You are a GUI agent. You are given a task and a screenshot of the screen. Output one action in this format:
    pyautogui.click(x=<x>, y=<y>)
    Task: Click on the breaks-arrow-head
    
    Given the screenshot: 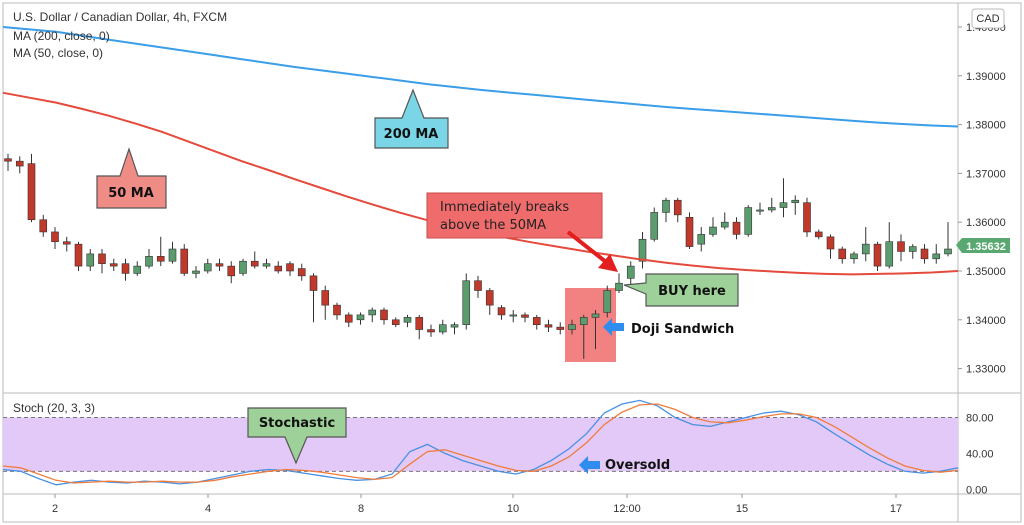 What is the action you would take?
    pyautogui.click(x=608, y=263)
    